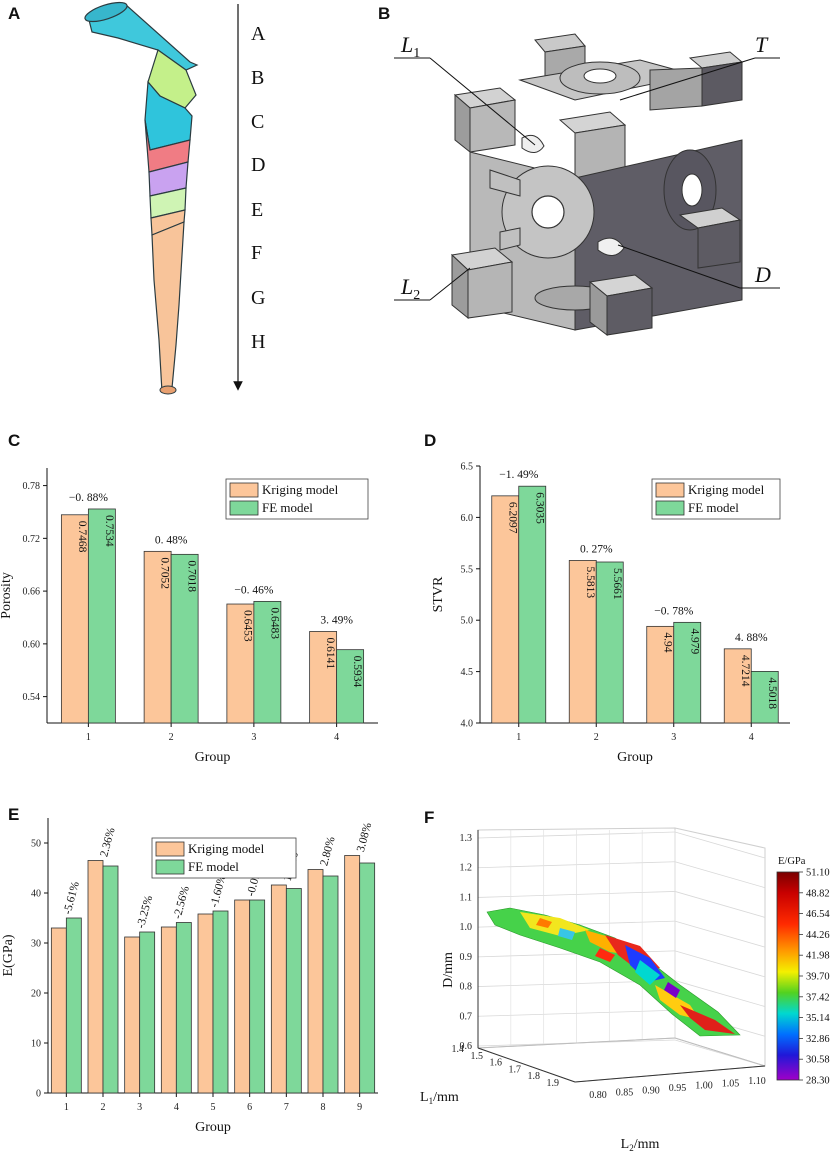  I want to click on segment-label: F, so click(256, 253).